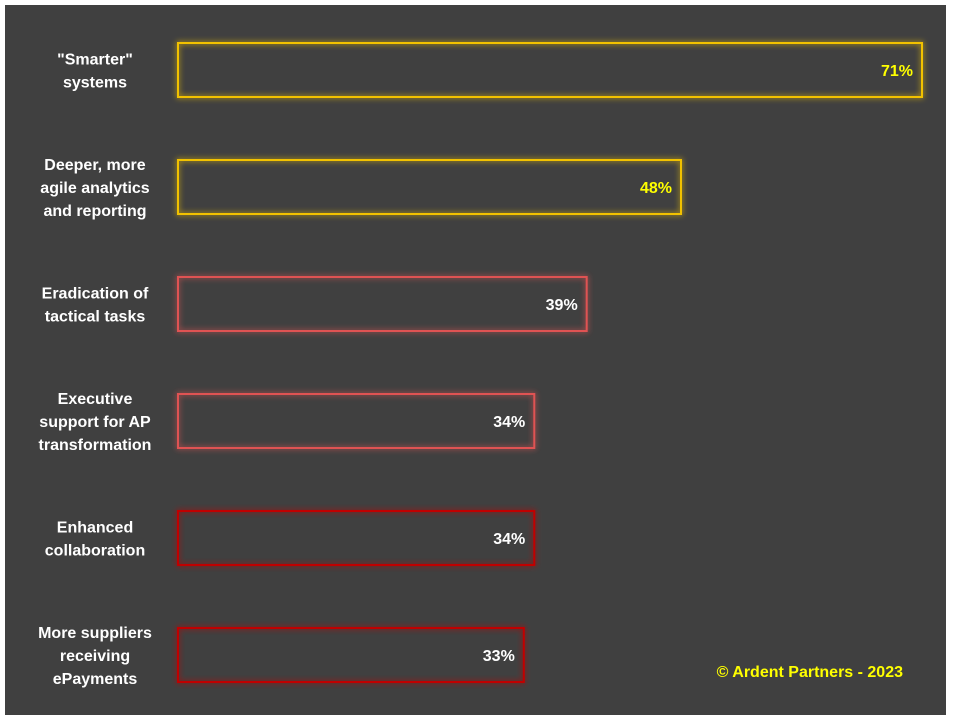 Image resolution: width=955 pixels, height=718 pixels. What do you see at coordinates (95, 422) in the screenshot?
I see `category-label-4: Executive support for AP transformation` at bounding box center [95, 422].